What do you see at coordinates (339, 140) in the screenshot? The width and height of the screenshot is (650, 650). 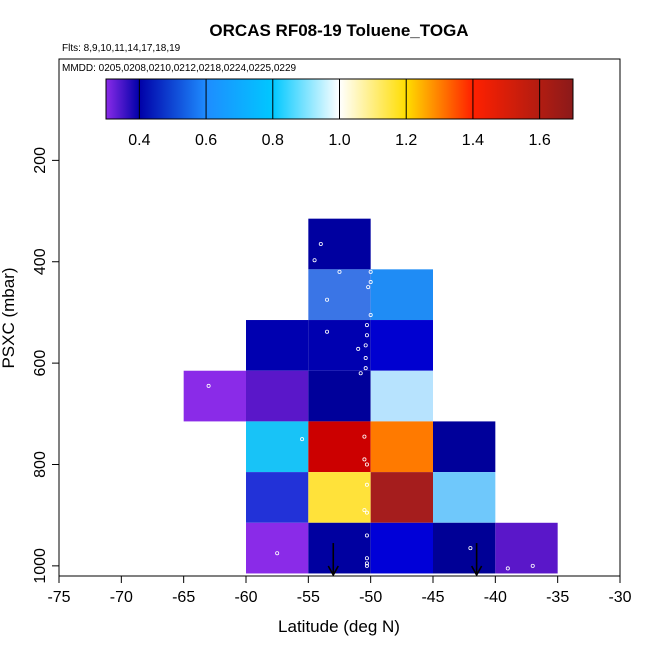 I see `colorbar-tick-label: 1.0` at bounding box center [339, 140].